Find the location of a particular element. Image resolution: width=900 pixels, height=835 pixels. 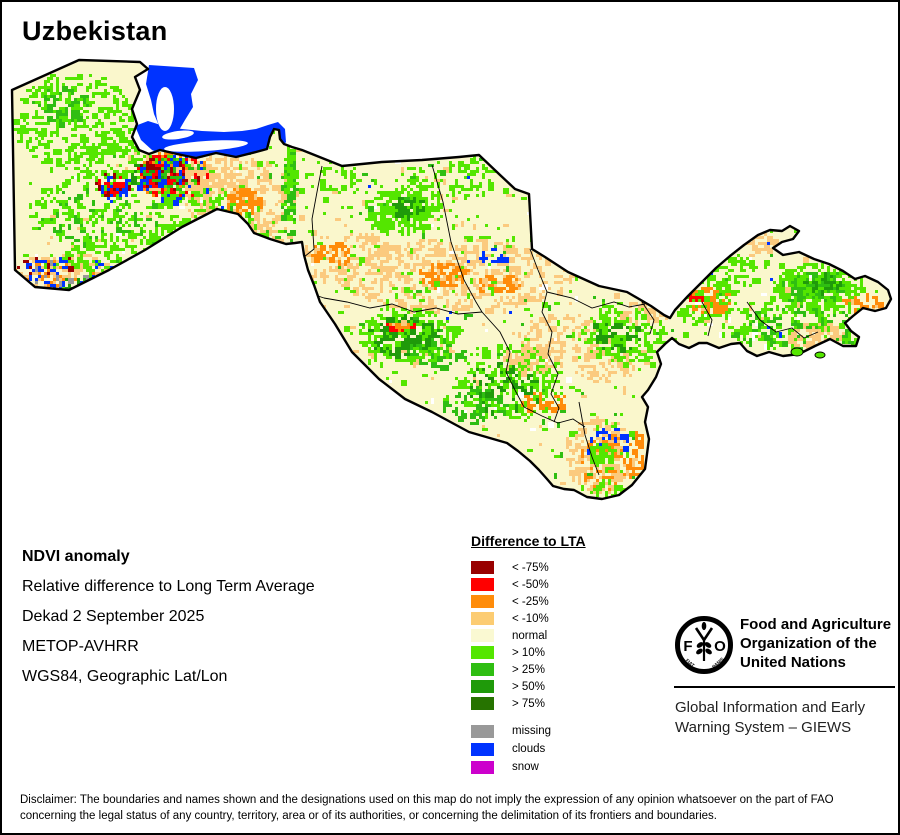

legend-row: snow is located at coordinates (556, 767).